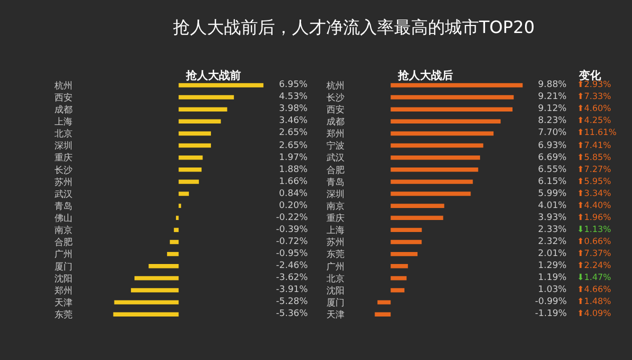 This screenshot has height=360, width=632. I want to click on data-label: 6.55%, so click(553, 170).